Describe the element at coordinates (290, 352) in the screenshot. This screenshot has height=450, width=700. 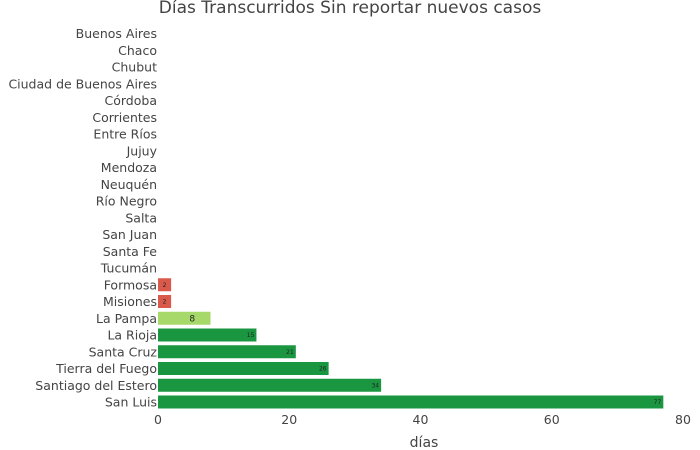
I see `bar-value-label: 21` at that location.